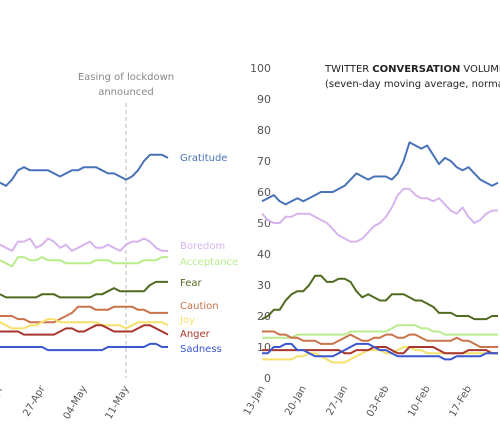  I want to click on y-tick-label: 20, so click(264, 316).